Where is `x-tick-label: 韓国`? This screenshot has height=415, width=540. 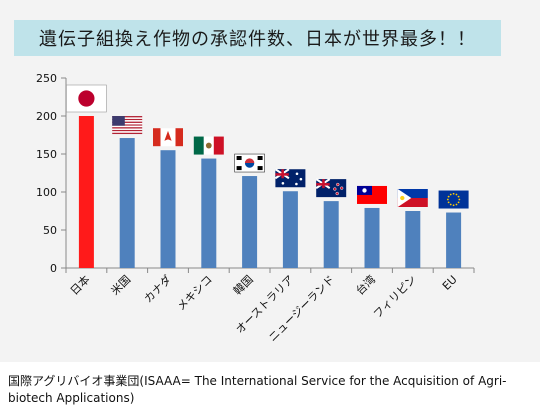
x-tick-label: 韓国 is located at coordinates (243, 285).